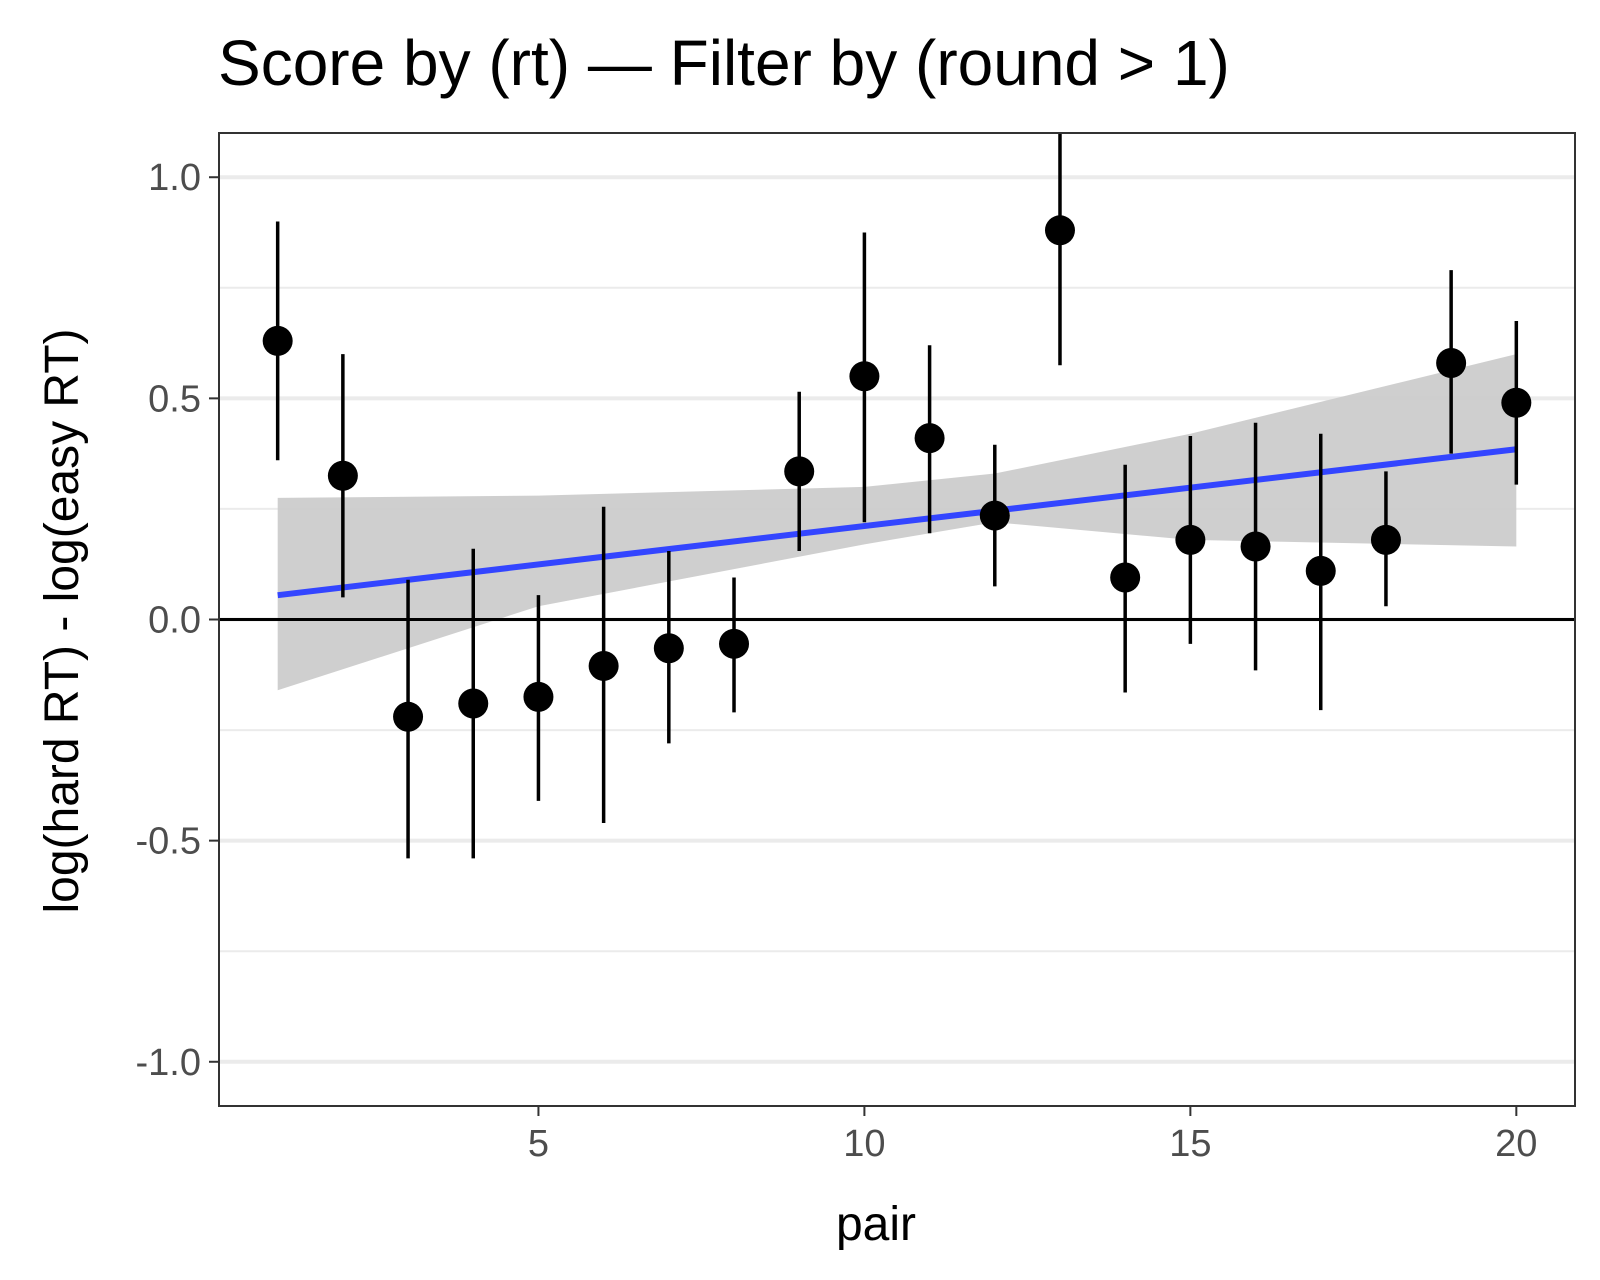 The width and height of the screenshot is (1600, 1280). I want to click on x-tick-label: 15, so click(1190, 1144).